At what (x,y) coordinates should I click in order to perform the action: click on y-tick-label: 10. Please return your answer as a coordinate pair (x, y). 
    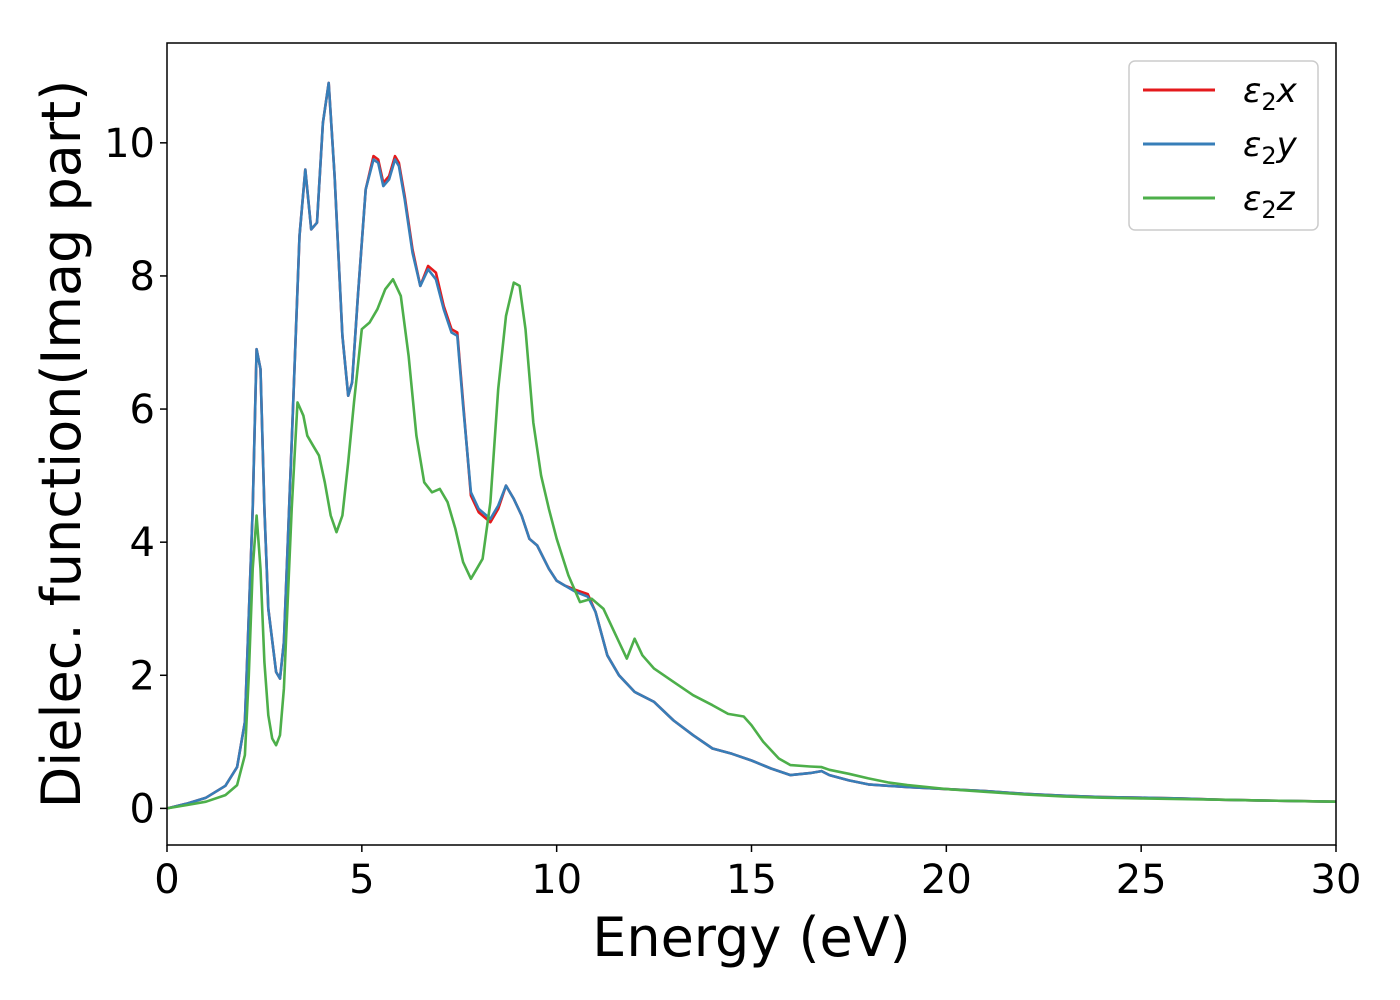
    Looking at the image, I should click on (129, 144).